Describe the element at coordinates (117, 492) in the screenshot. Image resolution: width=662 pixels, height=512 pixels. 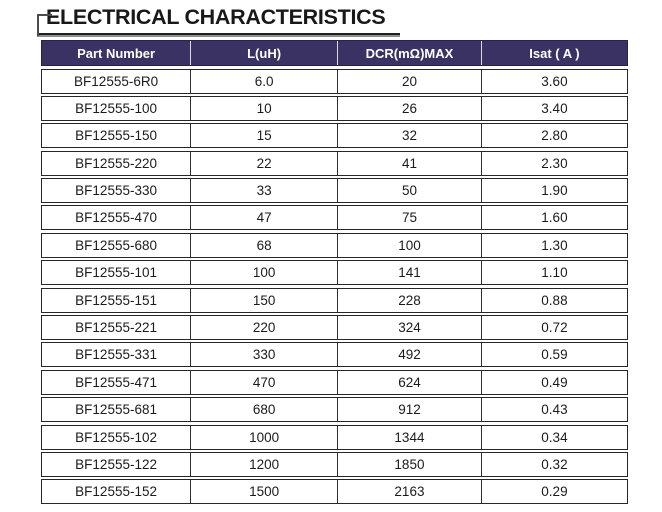
I see `part-number-cell: BF12555-152` at that location.